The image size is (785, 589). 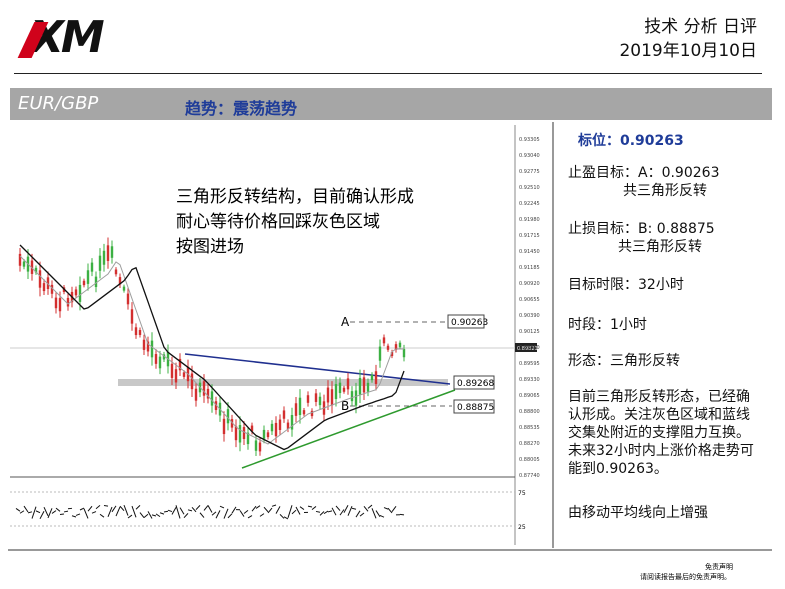 What do you see at coordinates (529, 364) in the screenshot?
I see `price-tick: 0.89595` at bounding box center [529, 364].